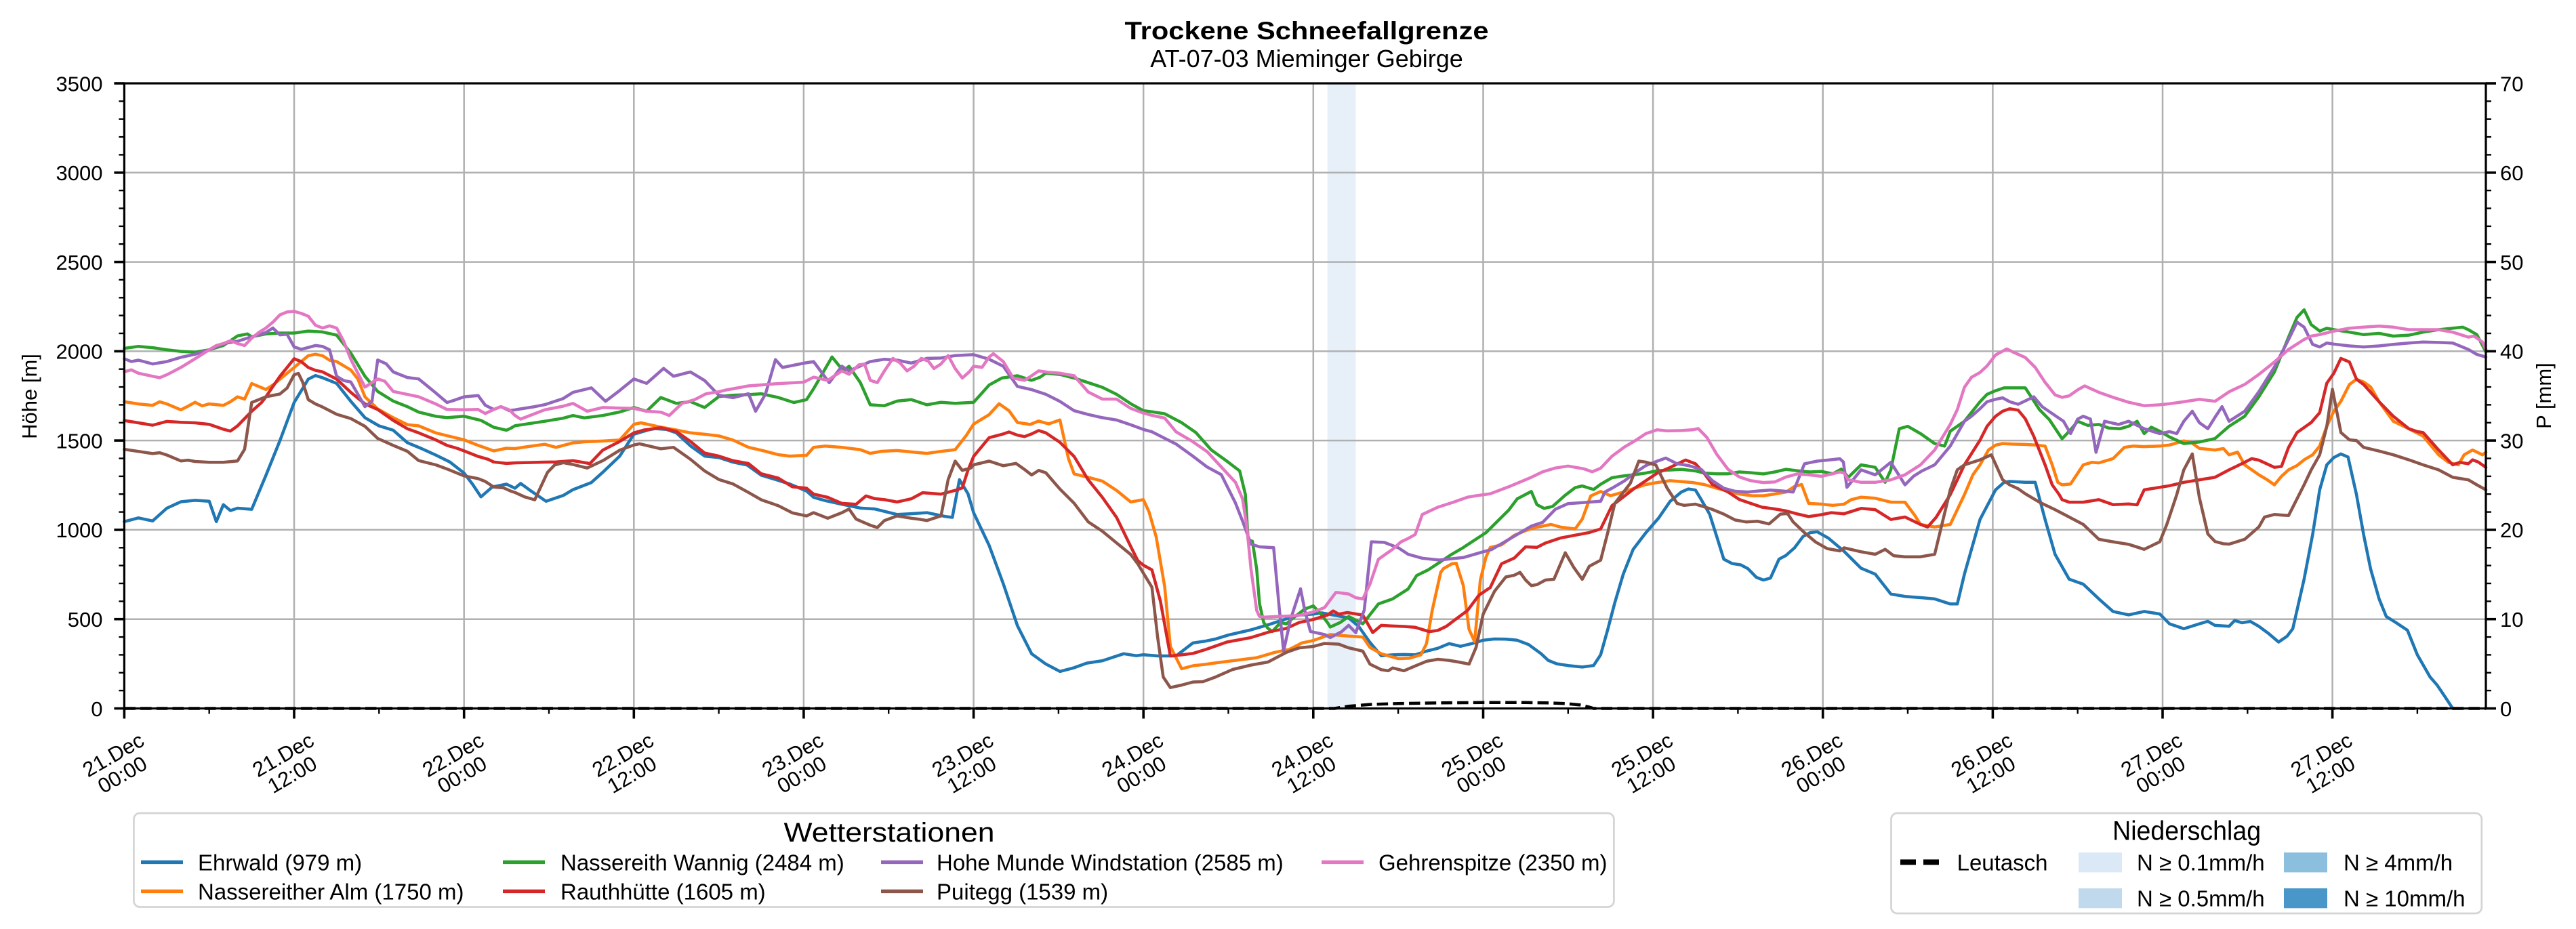 This screenshot has height=929, width=2576. Describe the element at coordinates (80, 352) in the screenshot. I see `svg-text: 2000` at that location.